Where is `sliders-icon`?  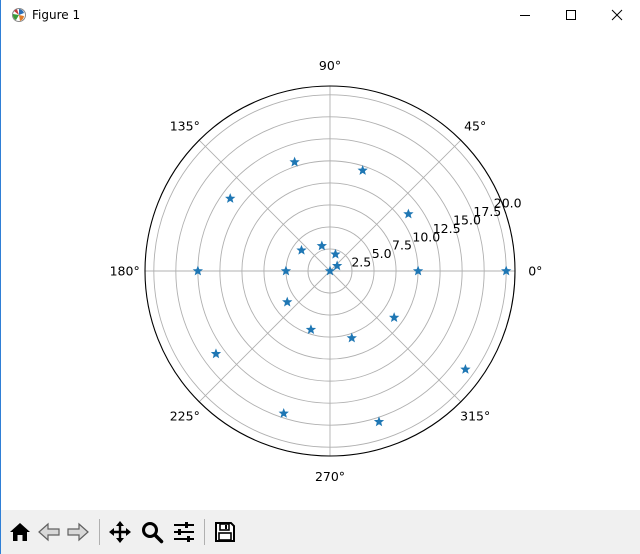
sliders-icon is located at coordinates (184, 532).